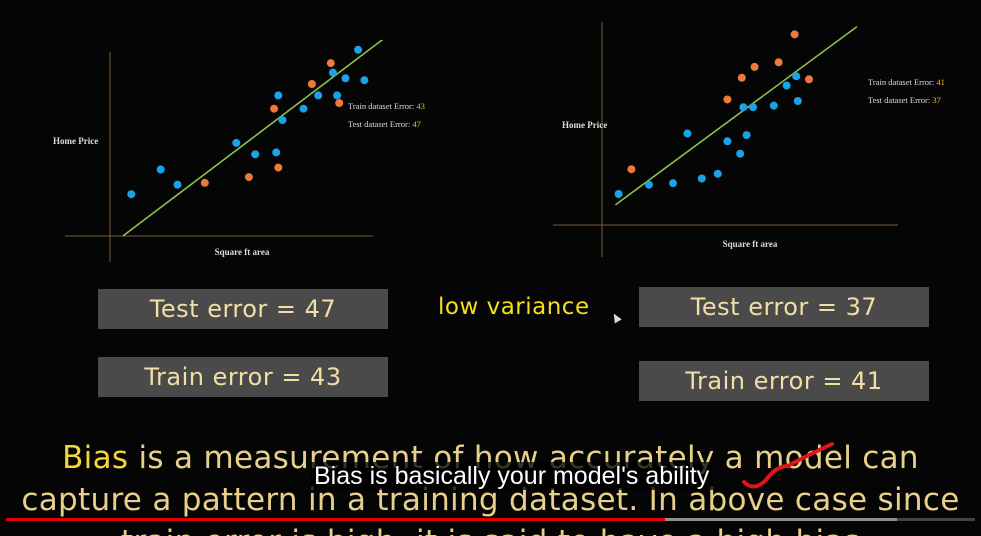 This screenshot has width=981, height=536. I want to click on error-annotation: Test dataset Error: 37, so click(904, 100).